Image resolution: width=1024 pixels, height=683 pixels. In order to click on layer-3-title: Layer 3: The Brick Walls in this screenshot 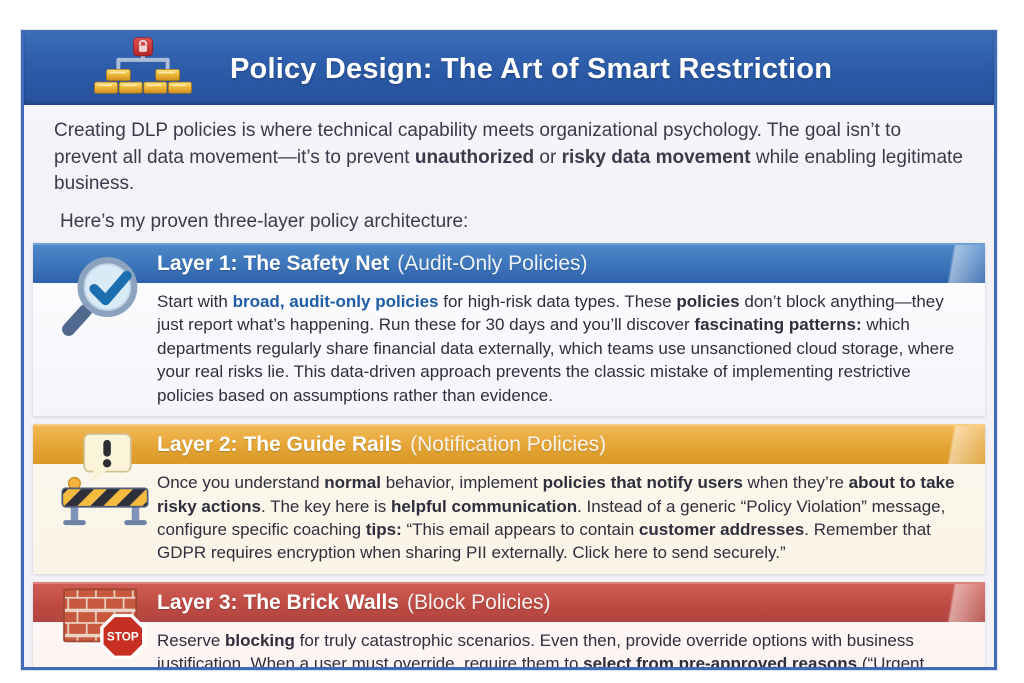, I will do `click(278, 602)`.